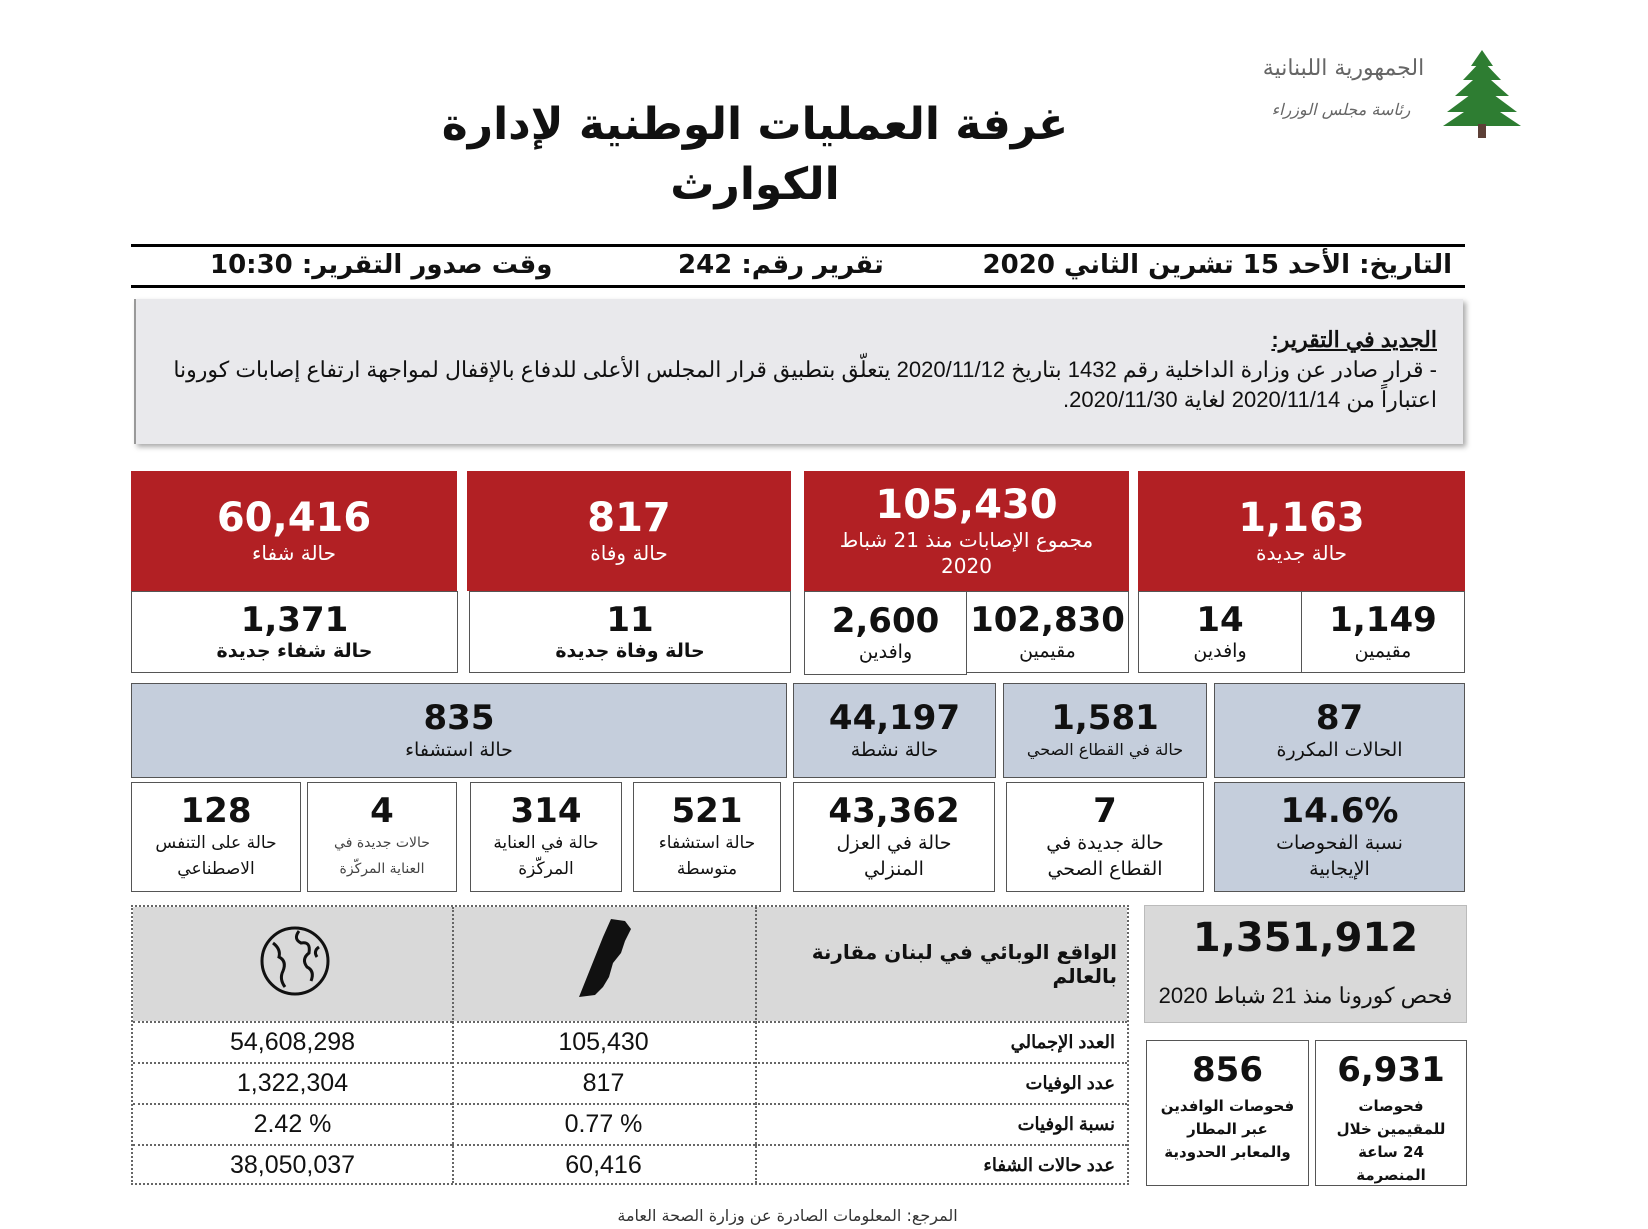  I want to click on value: 128, so click(216, 811).